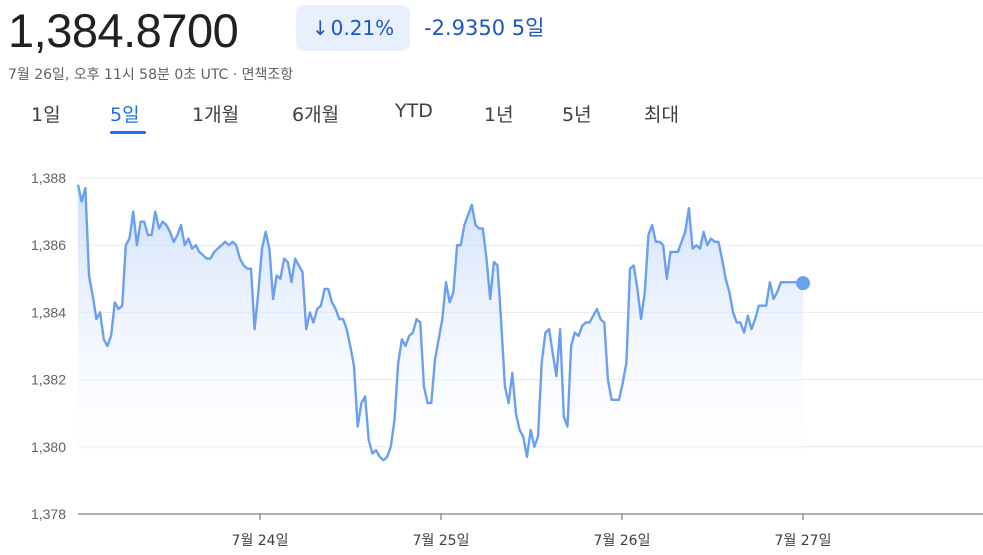 The height and width of the screenshot is (555, 983). I want to click on tab-5y: 5년, so click(577, 115).